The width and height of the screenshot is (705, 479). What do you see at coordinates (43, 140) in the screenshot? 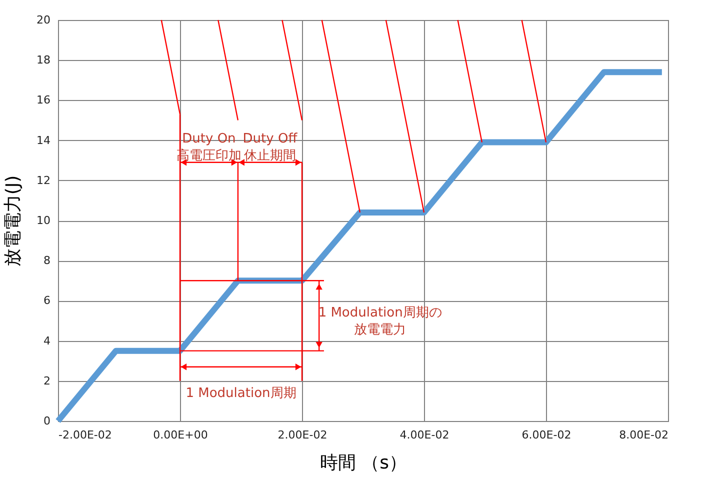
I see `y-tick-label: 14` at bounding box center [43, 140].